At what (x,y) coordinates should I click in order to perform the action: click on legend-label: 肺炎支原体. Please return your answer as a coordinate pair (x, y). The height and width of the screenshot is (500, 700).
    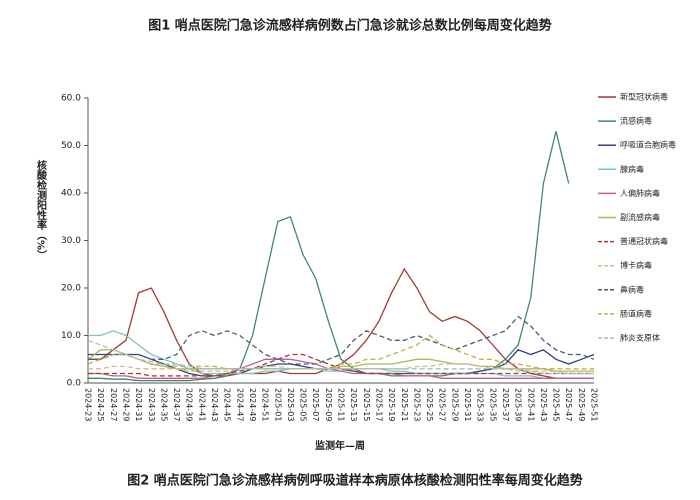
    Looking at the image, I should click on (640, 338).